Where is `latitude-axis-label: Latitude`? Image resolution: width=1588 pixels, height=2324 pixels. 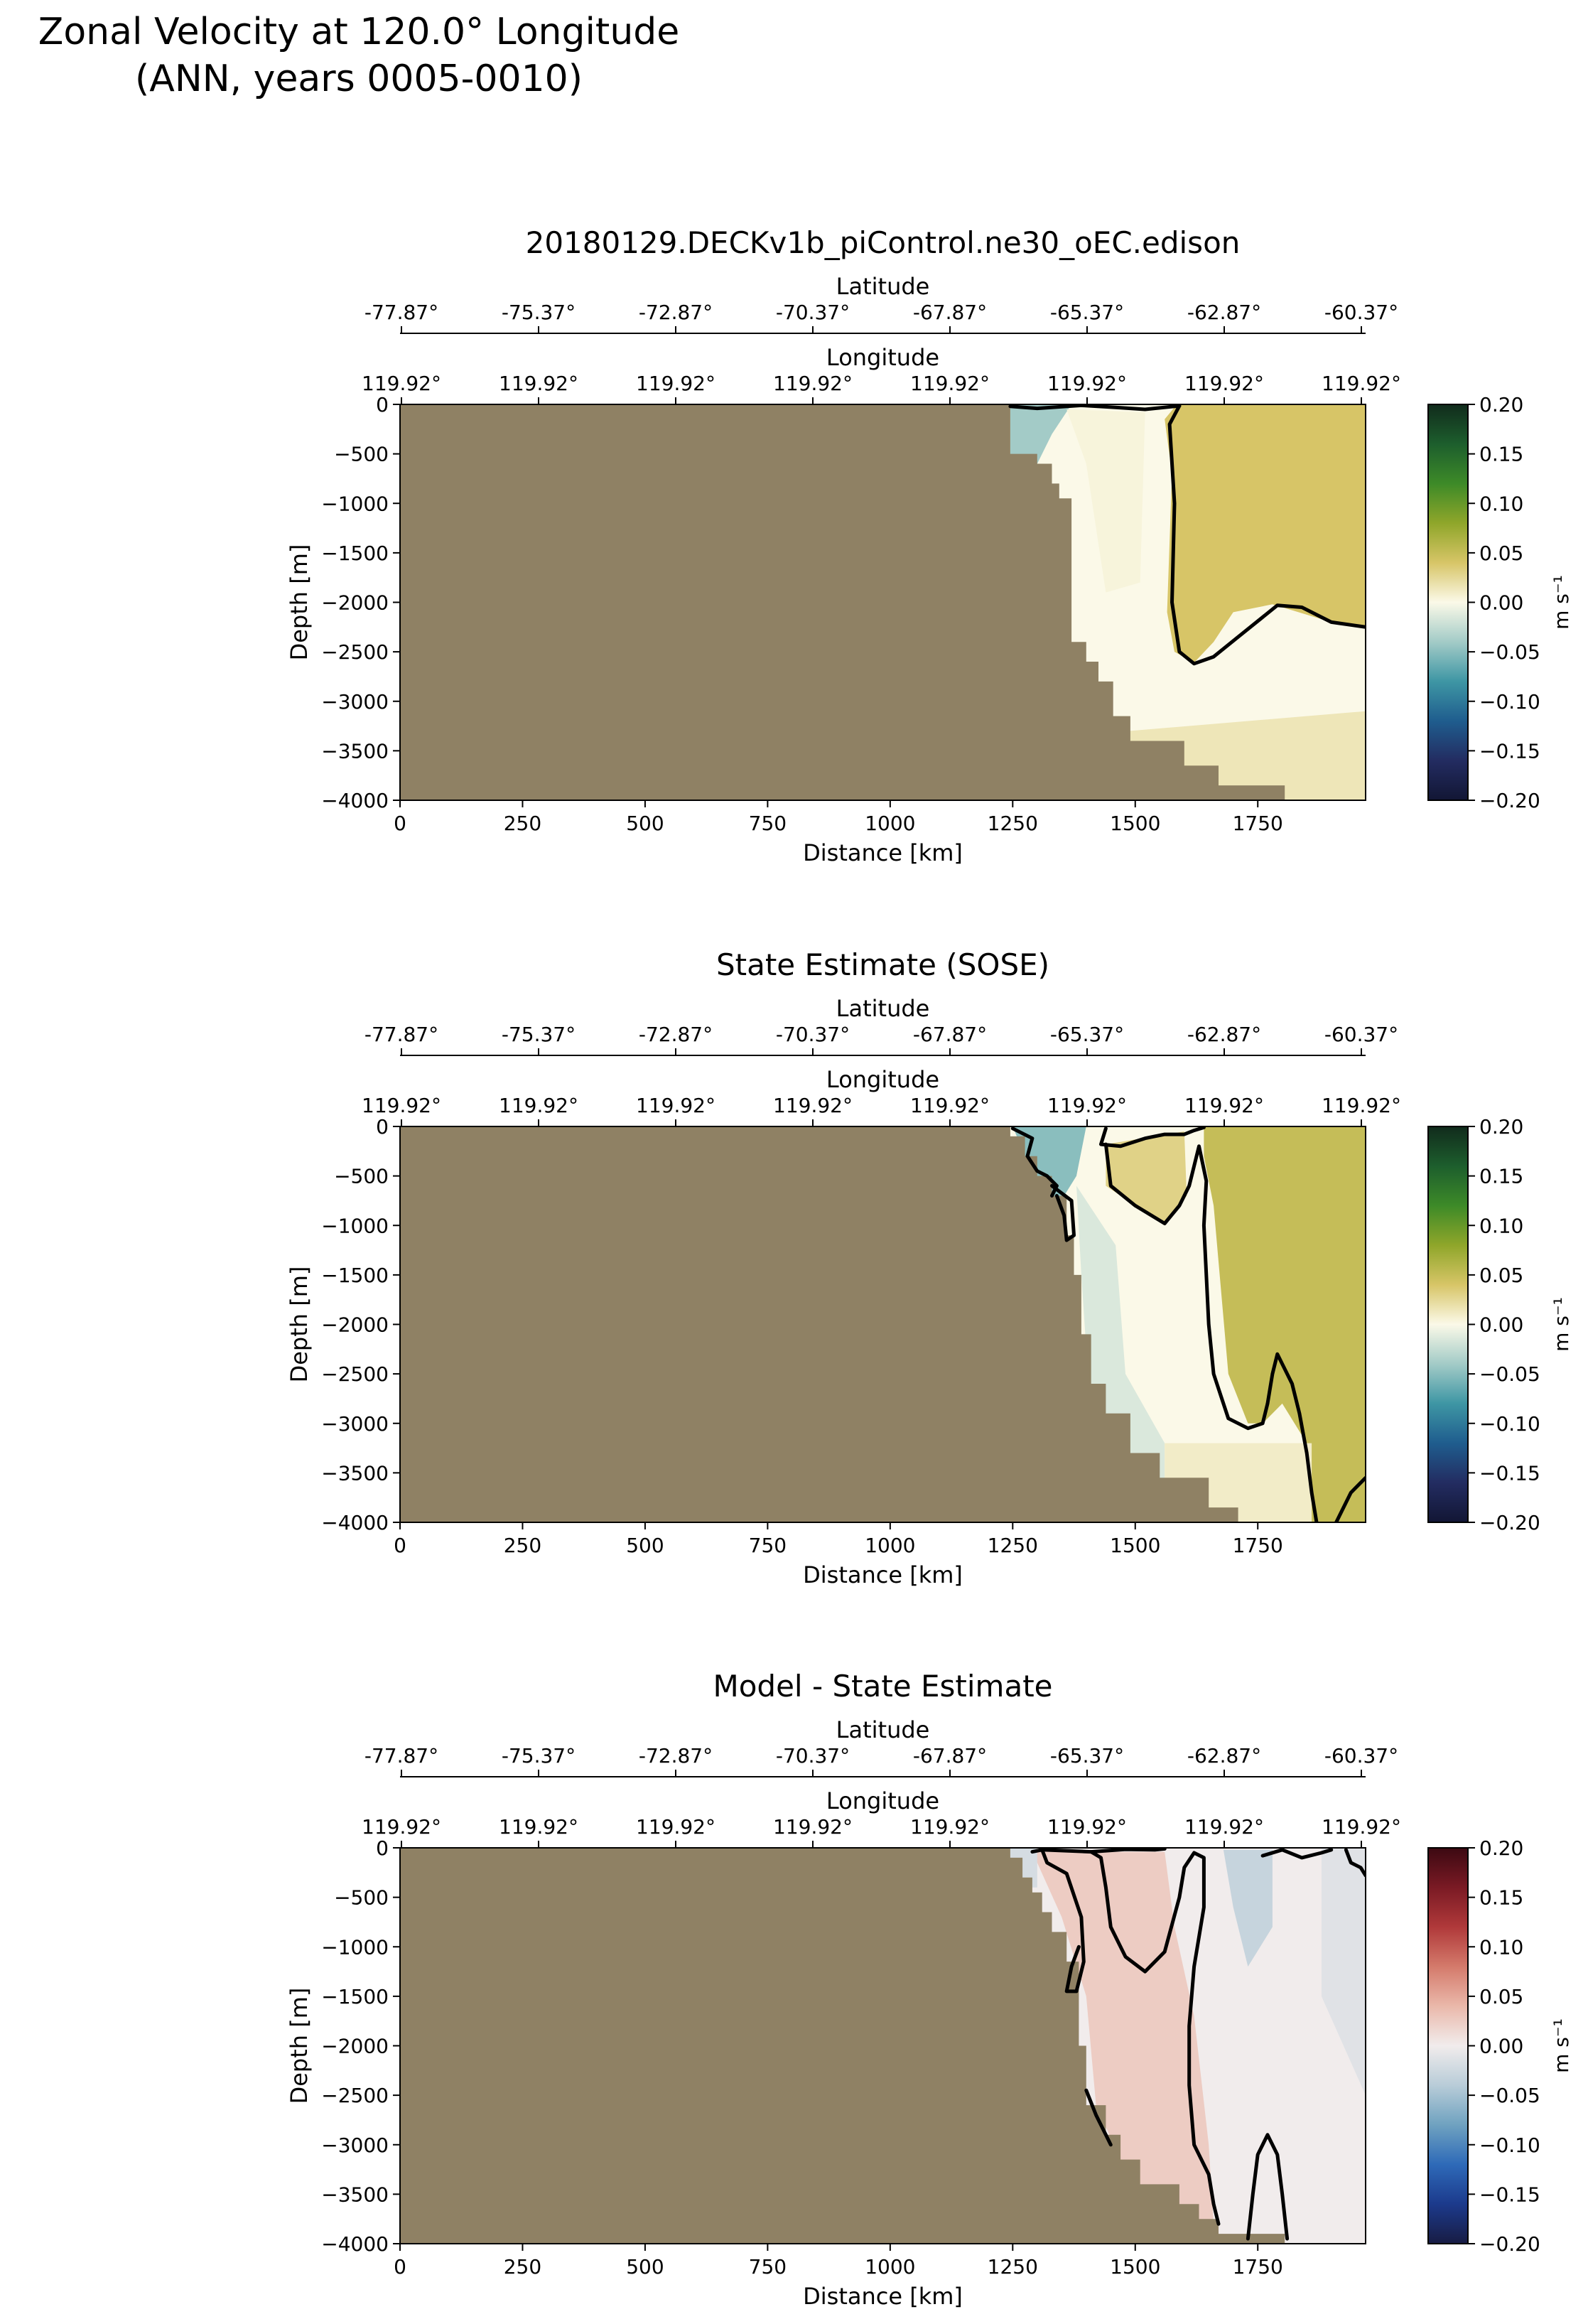 latitude-axis-label: Latitude is located at coordinates (883, 286).